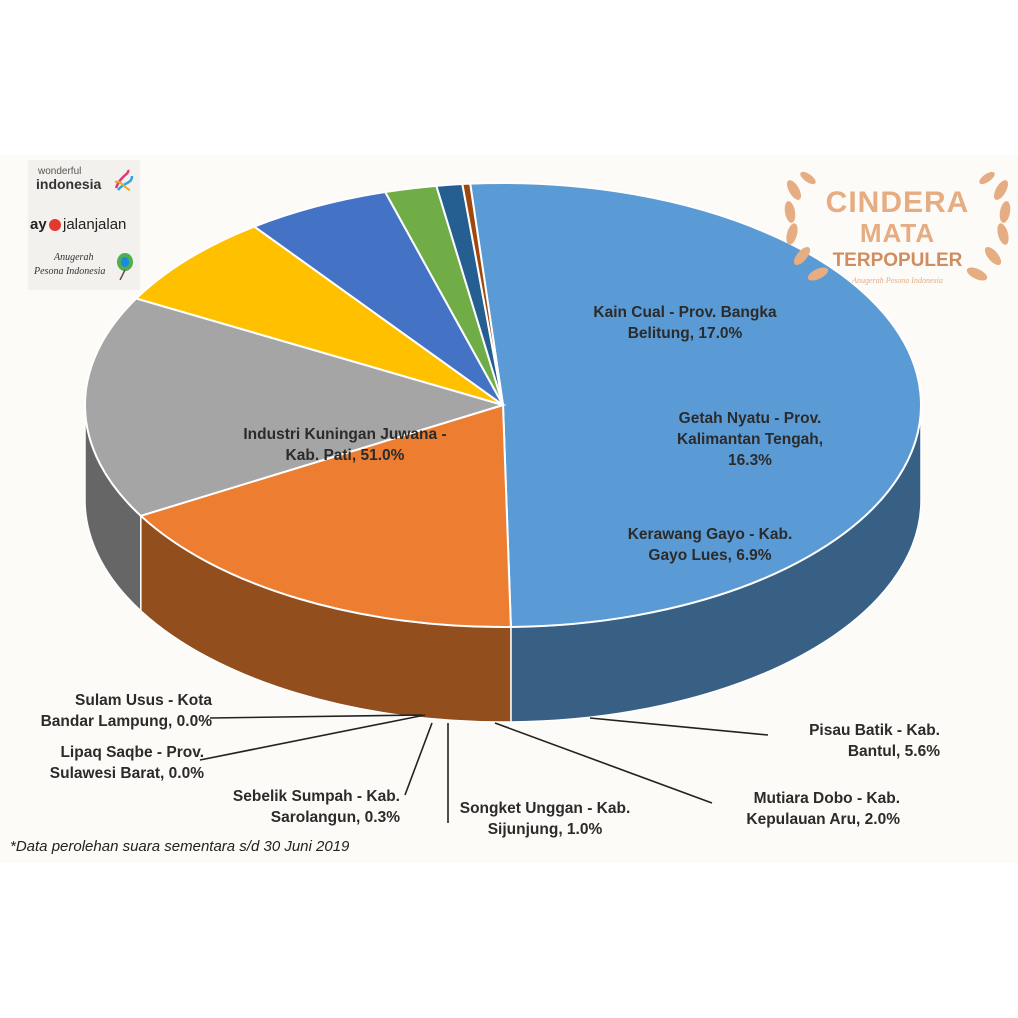  What do you see at coordinates (38, 224) in the screenshot?
I see `ayo-logo-a: ay` at bounding box center [38, 224].